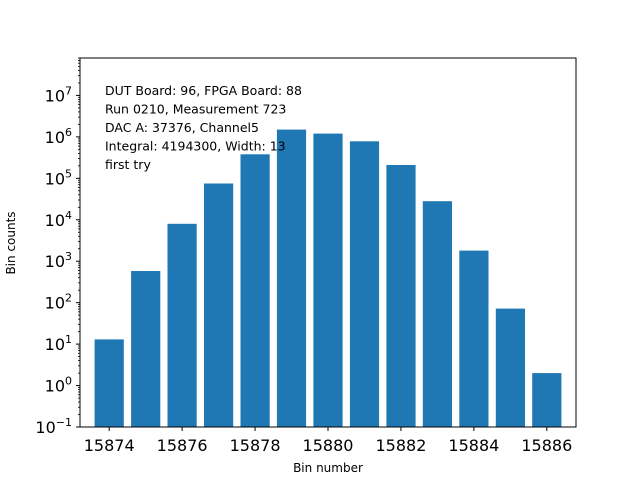  What do you see at coordinates (11, 242) in the screenshot?
I see `y-axis-label: Bin counts` at bounding box center [11, 242].